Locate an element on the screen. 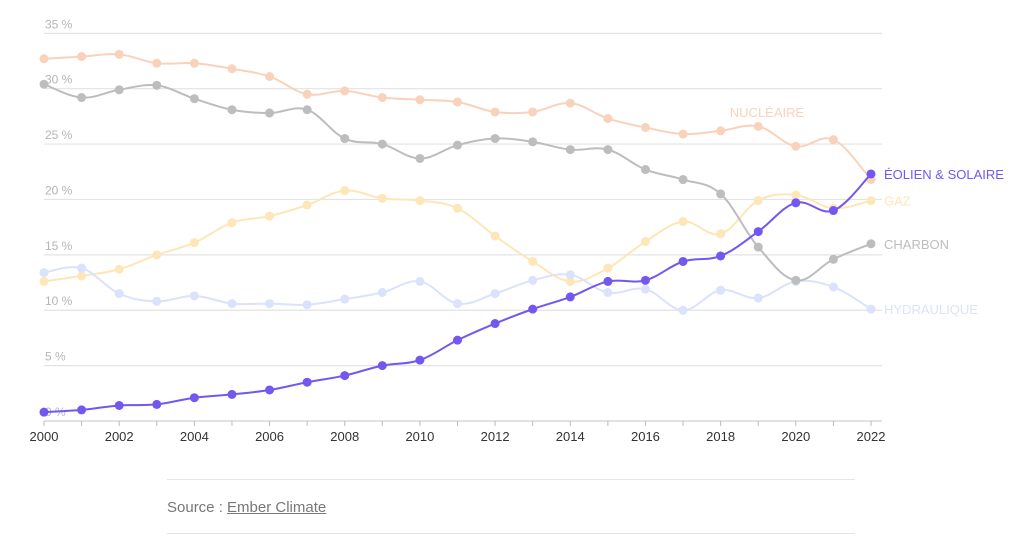 Image resolution: width=1015 pixels, height=546 pixels. y-tick-label: 20 % is located at coordinates (59, 190).